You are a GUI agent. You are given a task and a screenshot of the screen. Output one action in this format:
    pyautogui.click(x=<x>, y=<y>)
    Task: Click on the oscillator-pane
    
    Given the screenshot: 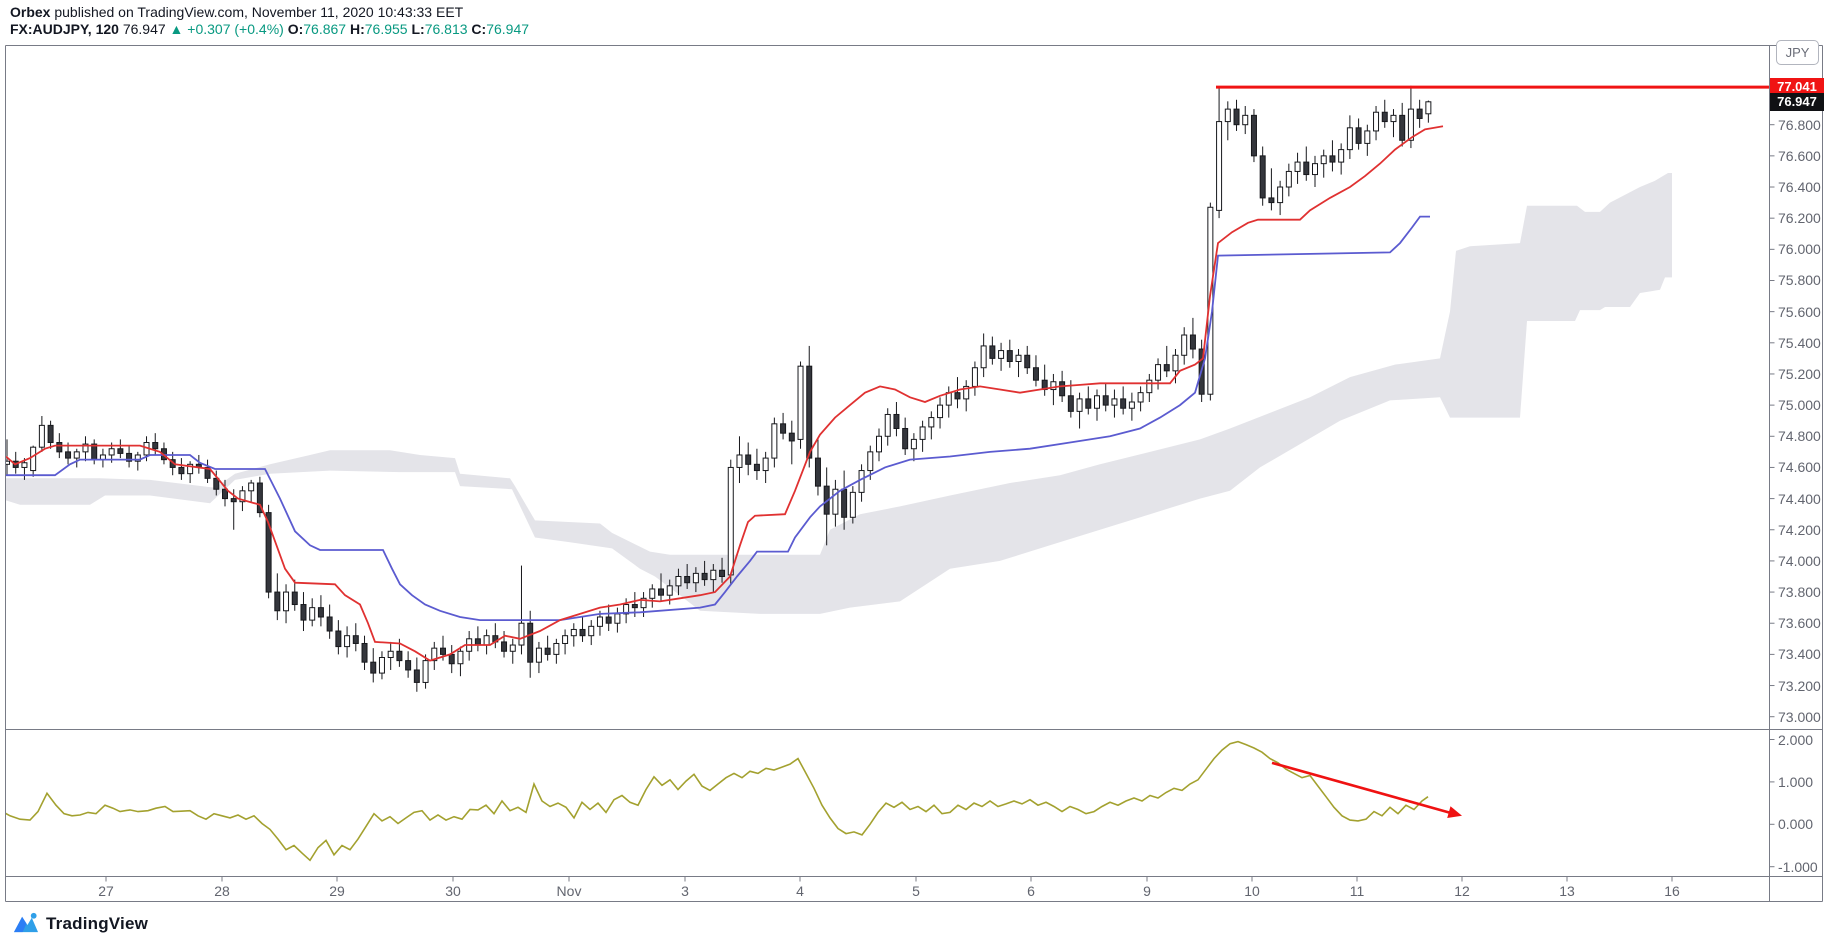 What is the action you would take?
    pyautogui.click(x=731, y=801)
    